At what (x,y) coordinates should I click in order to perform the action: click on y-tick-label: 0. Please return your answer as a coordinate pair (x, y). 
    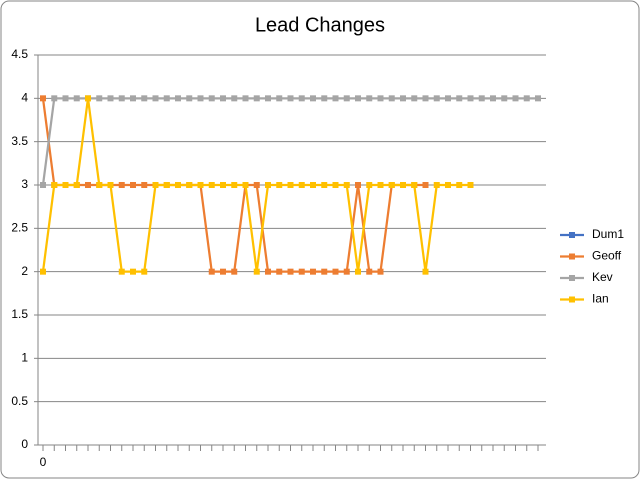
    Looking at the image, I should click on (24, 444).